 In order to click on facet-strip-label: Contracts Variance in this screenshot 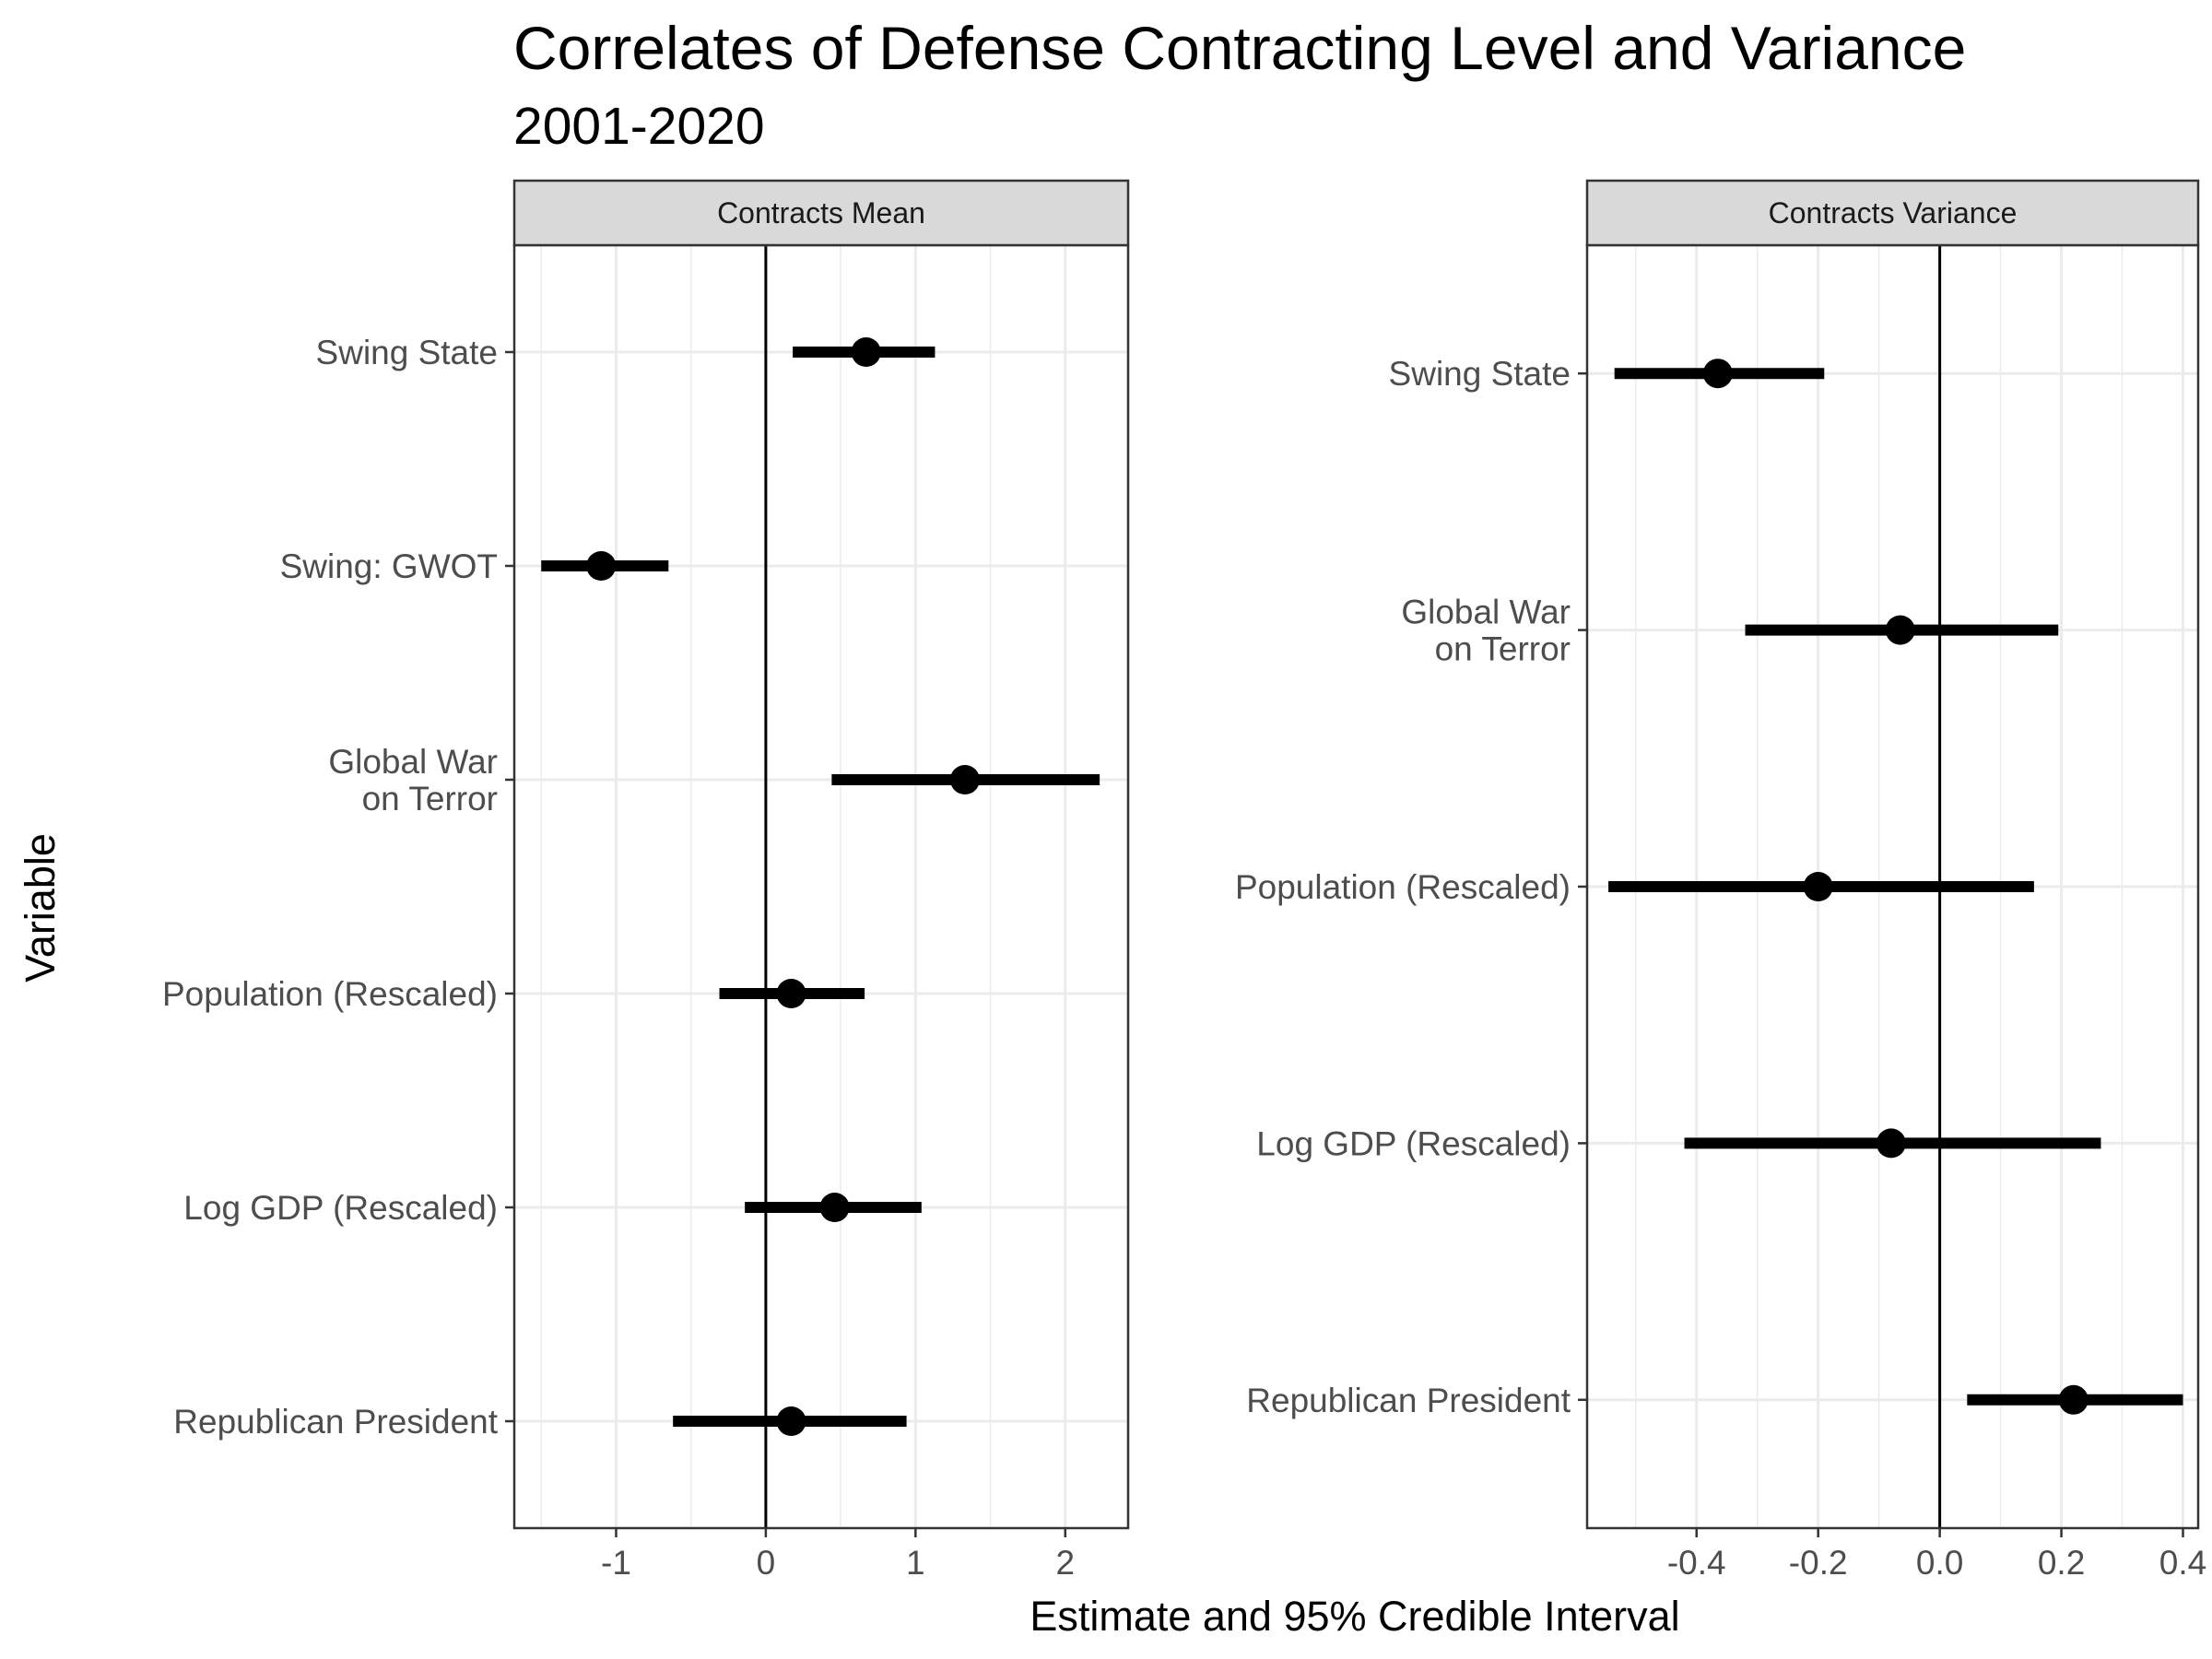, I will do `click(1893, 212)`.